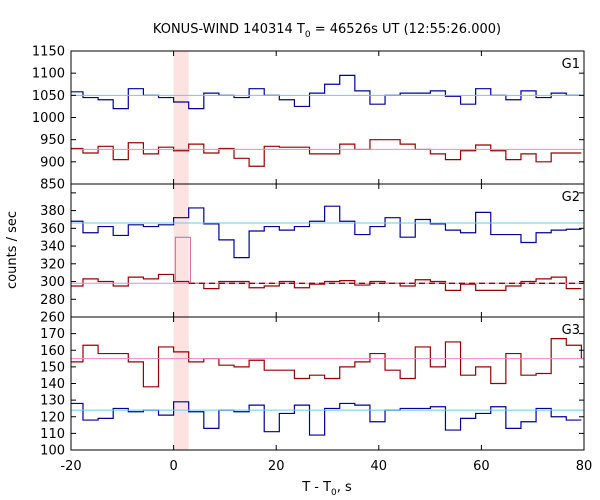 The width and height of the screenshot is (600, 500). Describe the element at coordinates (52, 451) in the screenshot. I see `y-tick-label: 100` at that location.